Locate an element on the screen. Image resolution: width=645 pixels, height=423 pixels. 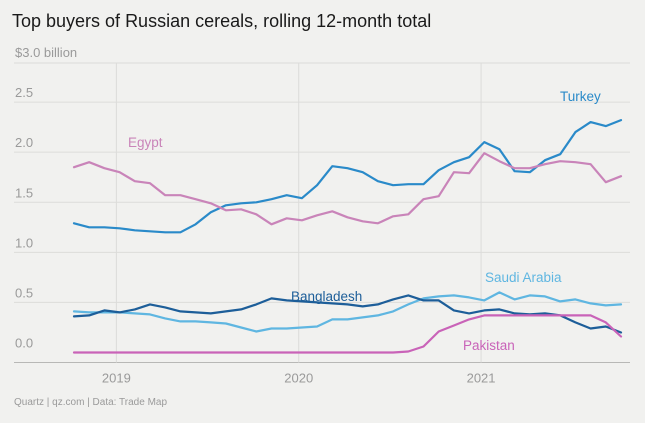
series-label-pakistan: Pakistan is located at coordinates (489, 345).